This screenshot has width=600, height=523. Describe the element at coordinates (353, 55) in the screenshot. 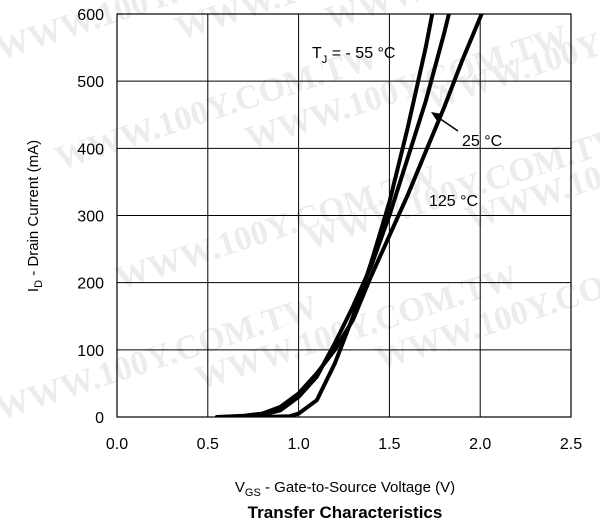

I see `annotation-tj: TJ = - 55 °C` at that location.